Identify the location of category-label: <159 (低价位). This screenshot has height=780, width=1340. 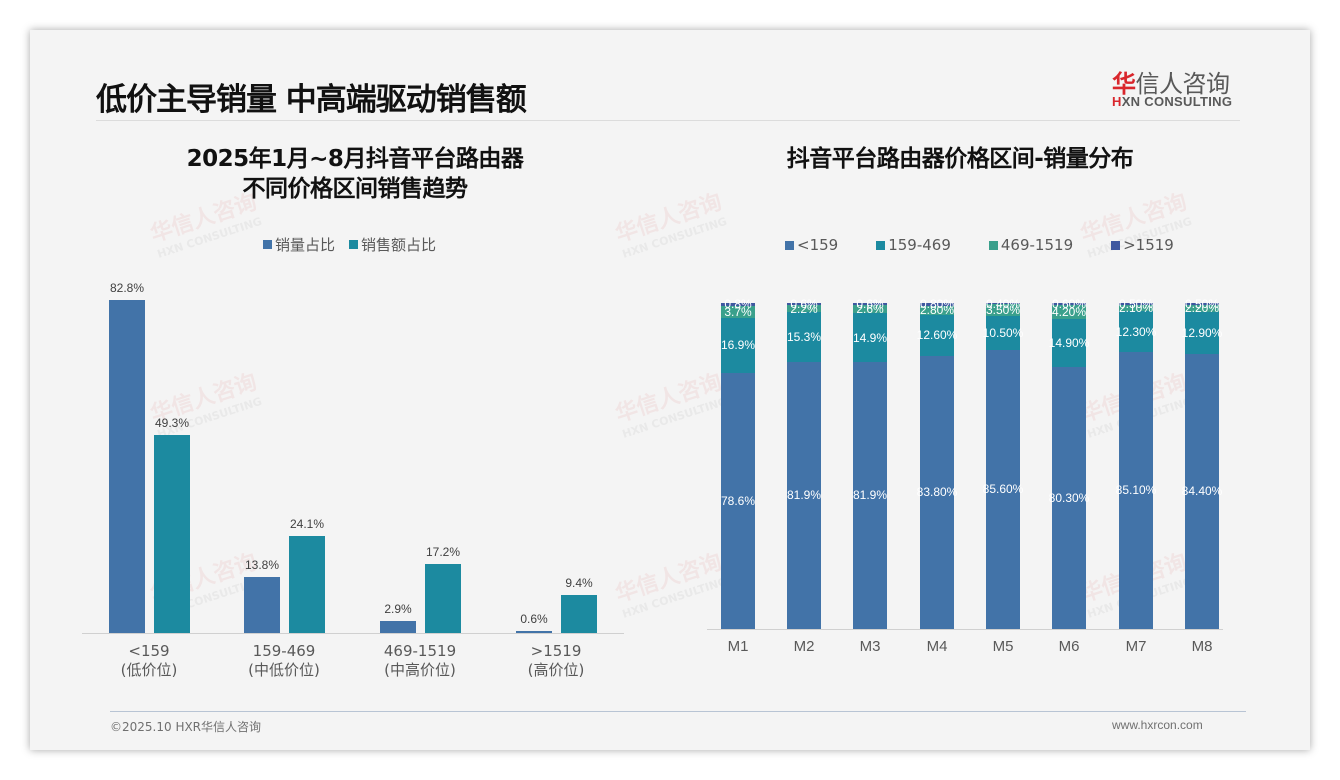
(149, 660).